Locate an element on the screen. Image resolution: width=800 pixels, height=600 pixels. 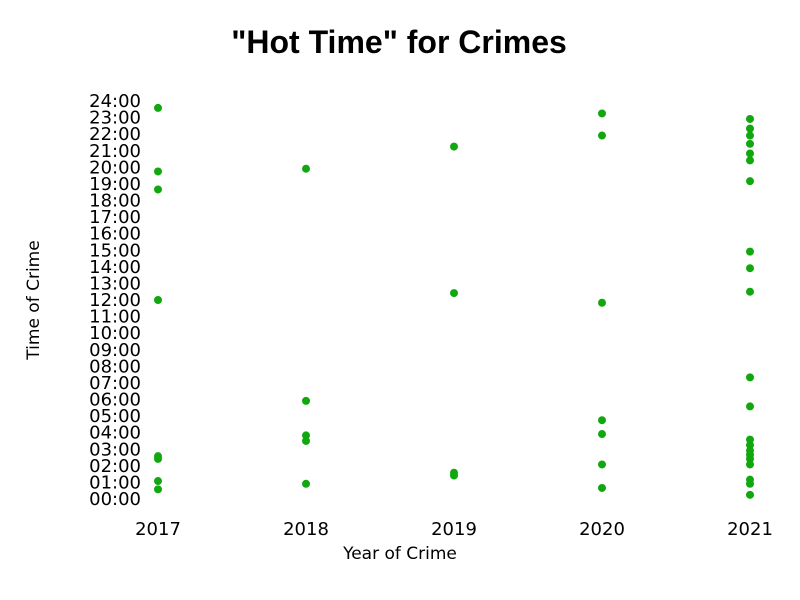
y-axis-label: Time of Crime is located at coordinates (34, 300).